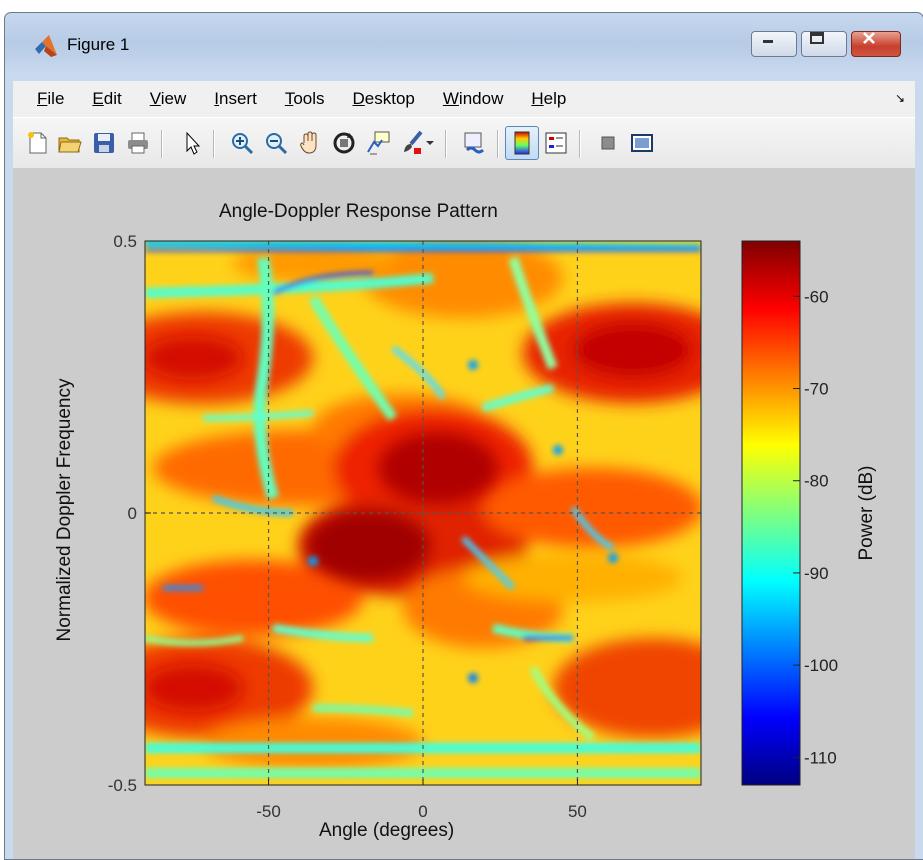  I want to click on data-cursor-button, so click(378, 143).